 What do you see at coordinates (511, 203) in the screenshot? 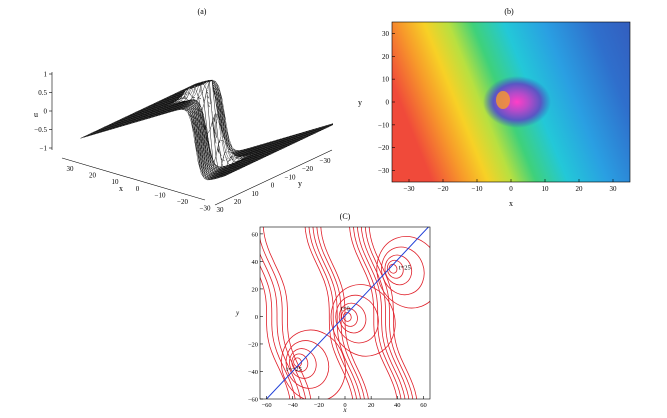
I see `x-axis-label-b: x` at bounding box center [511, 203].